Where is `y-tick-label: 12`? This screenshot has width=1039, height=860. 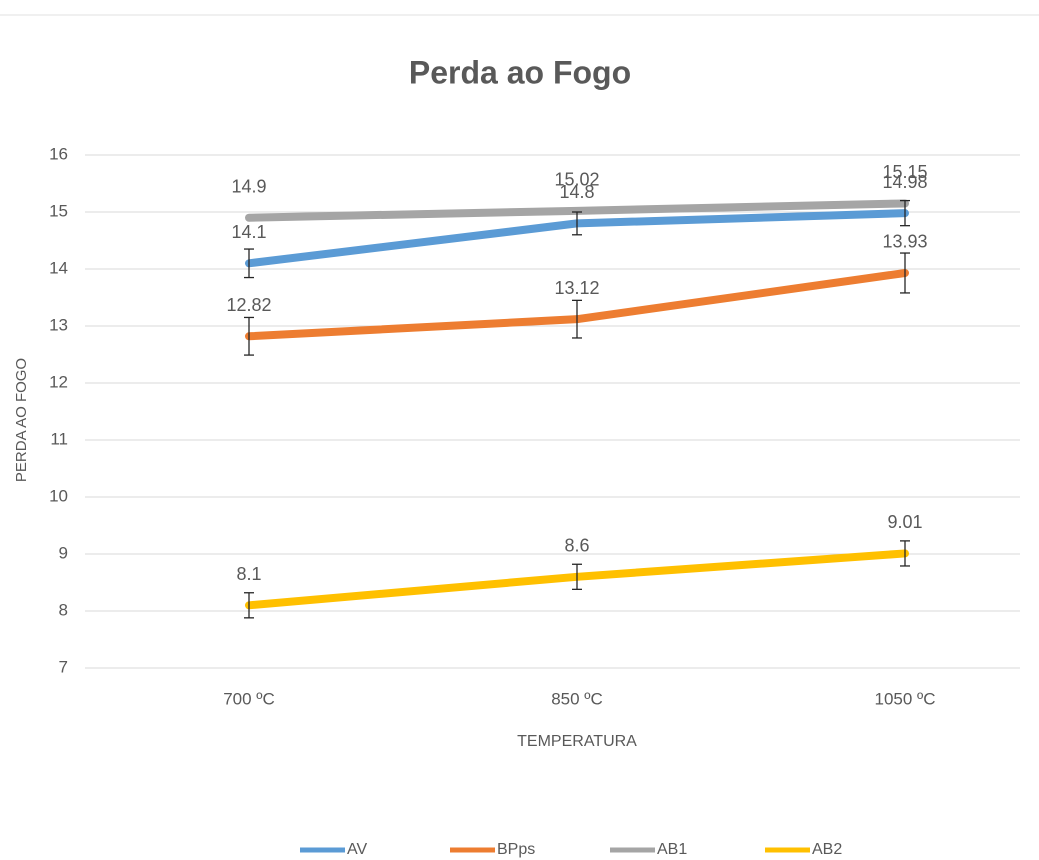
y-tick-label: 12 is located at coordinates (58, 381).